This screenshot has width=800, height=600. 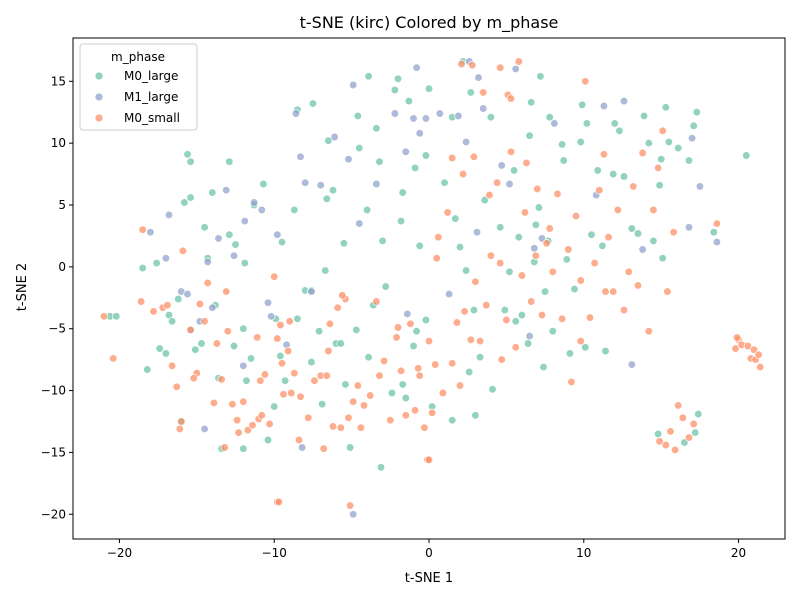 I want to click on y-axis-label: t-SNE 2, so click(x=22, y=287).